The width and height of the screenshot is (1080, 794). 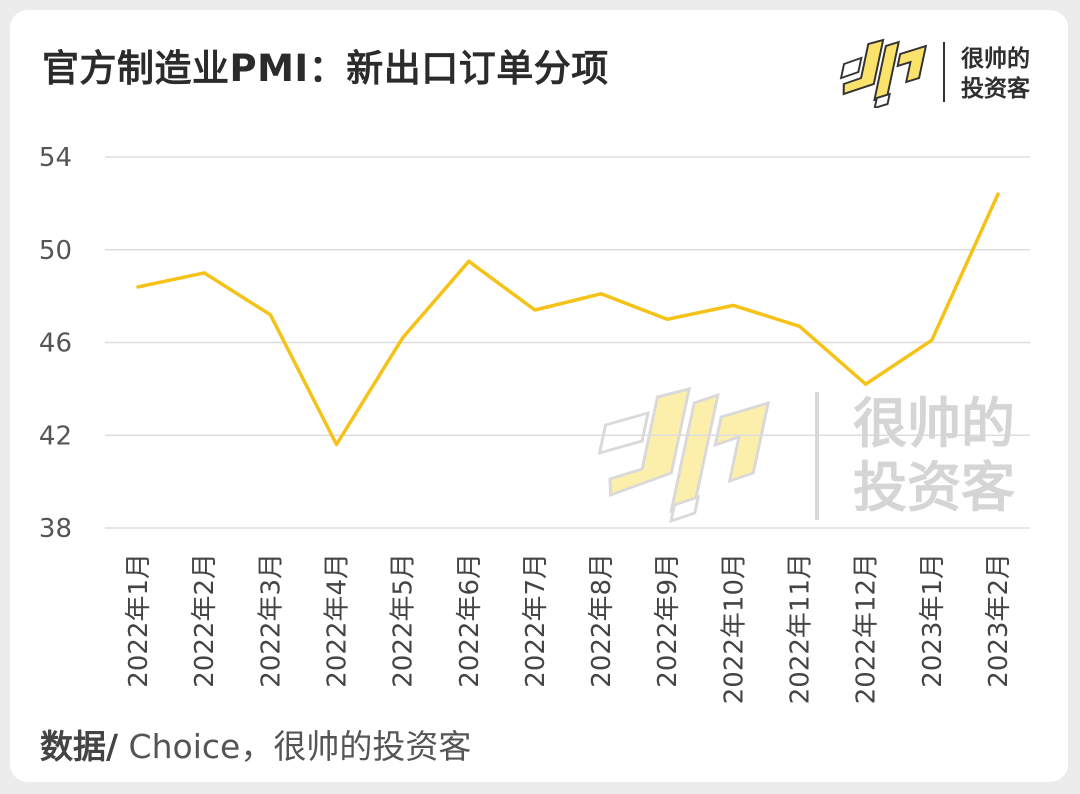 What do you see at coordinates (883, 74) in the screenshot?
I see `shuai-logo-icon` at bounding box center [883, 74].